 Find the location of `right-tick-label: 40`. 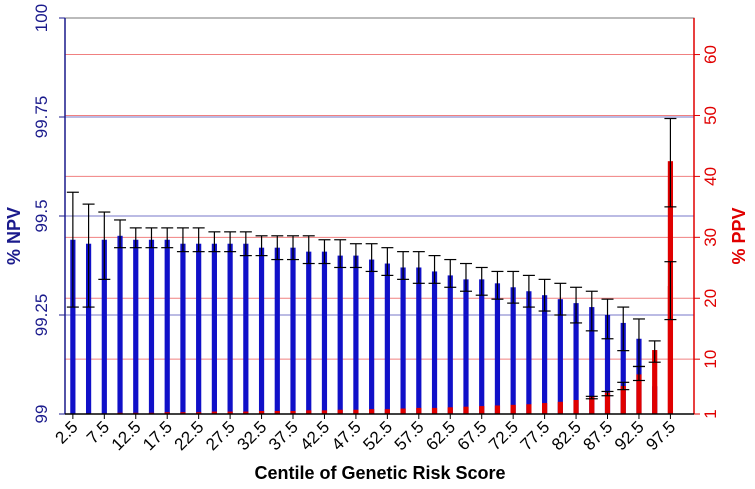

right-tick-label: 40 is located at coordinates (710, 176).